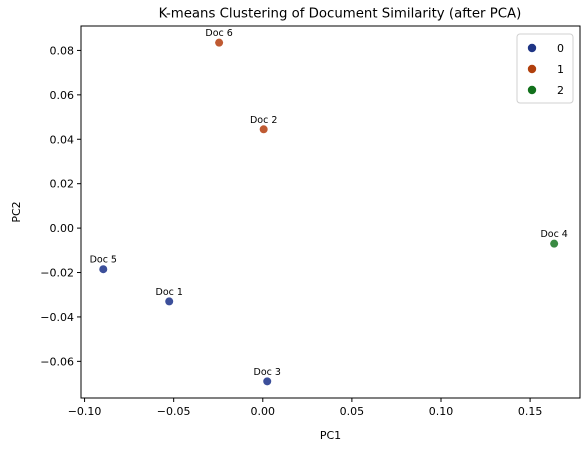  I want to click on legend-box, so click(545, 68).